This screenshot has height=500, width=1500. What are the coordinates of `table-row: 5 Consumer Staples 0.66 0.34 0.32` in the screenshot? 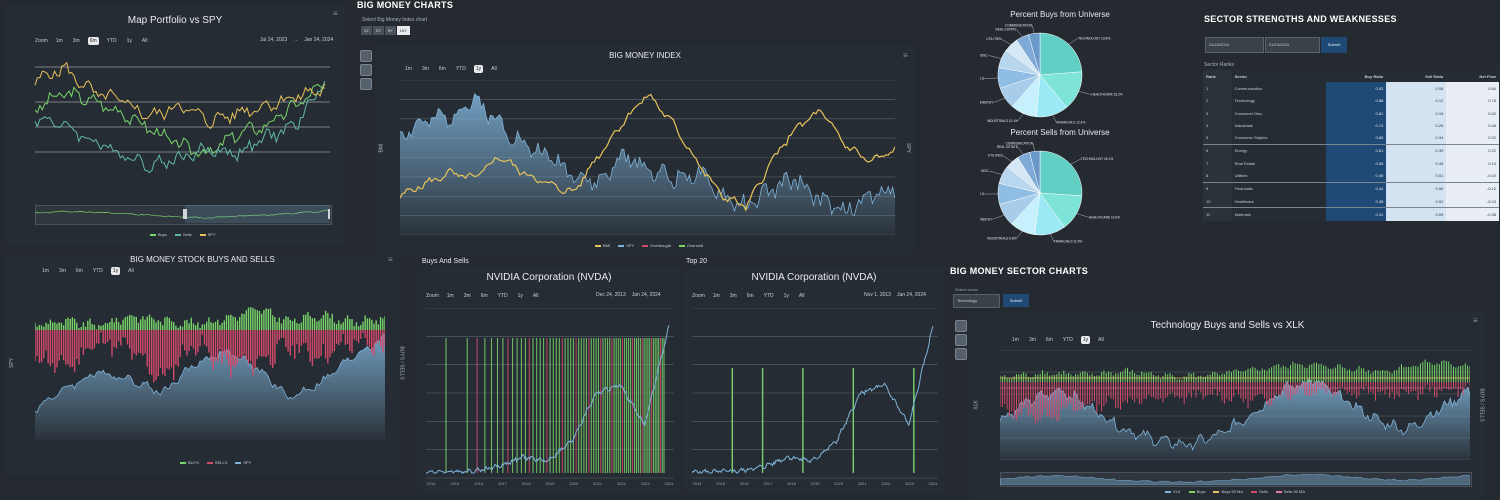 It's located at (1351, 138).